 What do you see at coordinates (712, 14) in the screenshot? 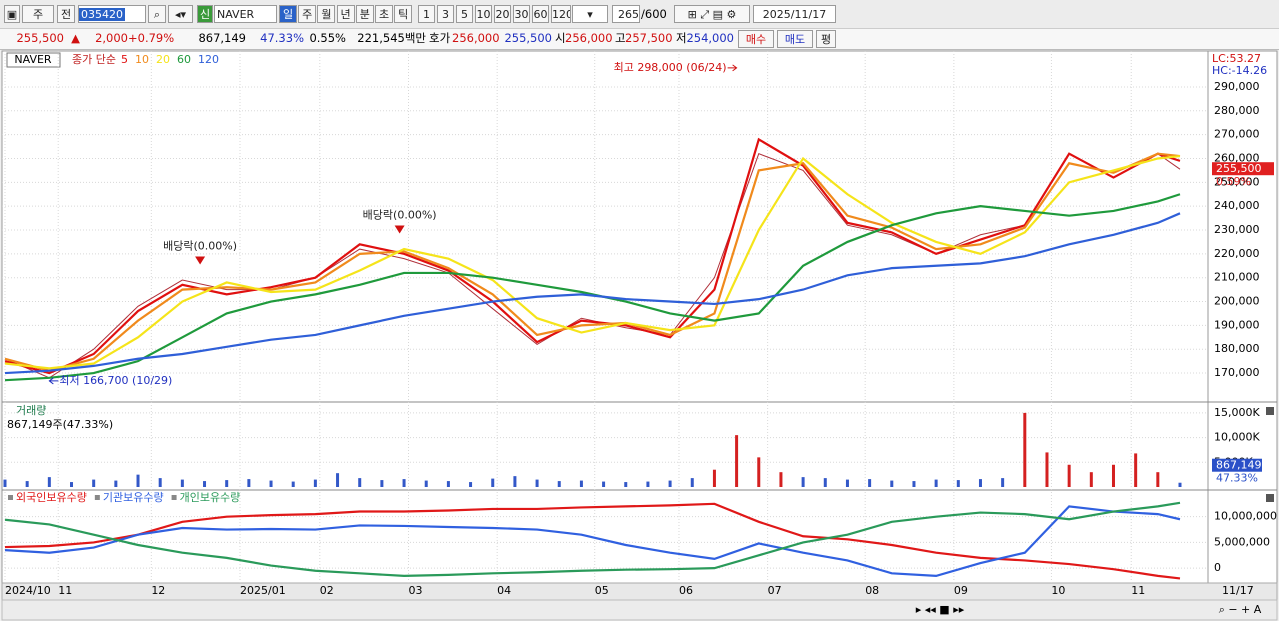
I see `tool-icons: ⊞ ⤢ ▤ ⚙` at bounding box center [712, 14].